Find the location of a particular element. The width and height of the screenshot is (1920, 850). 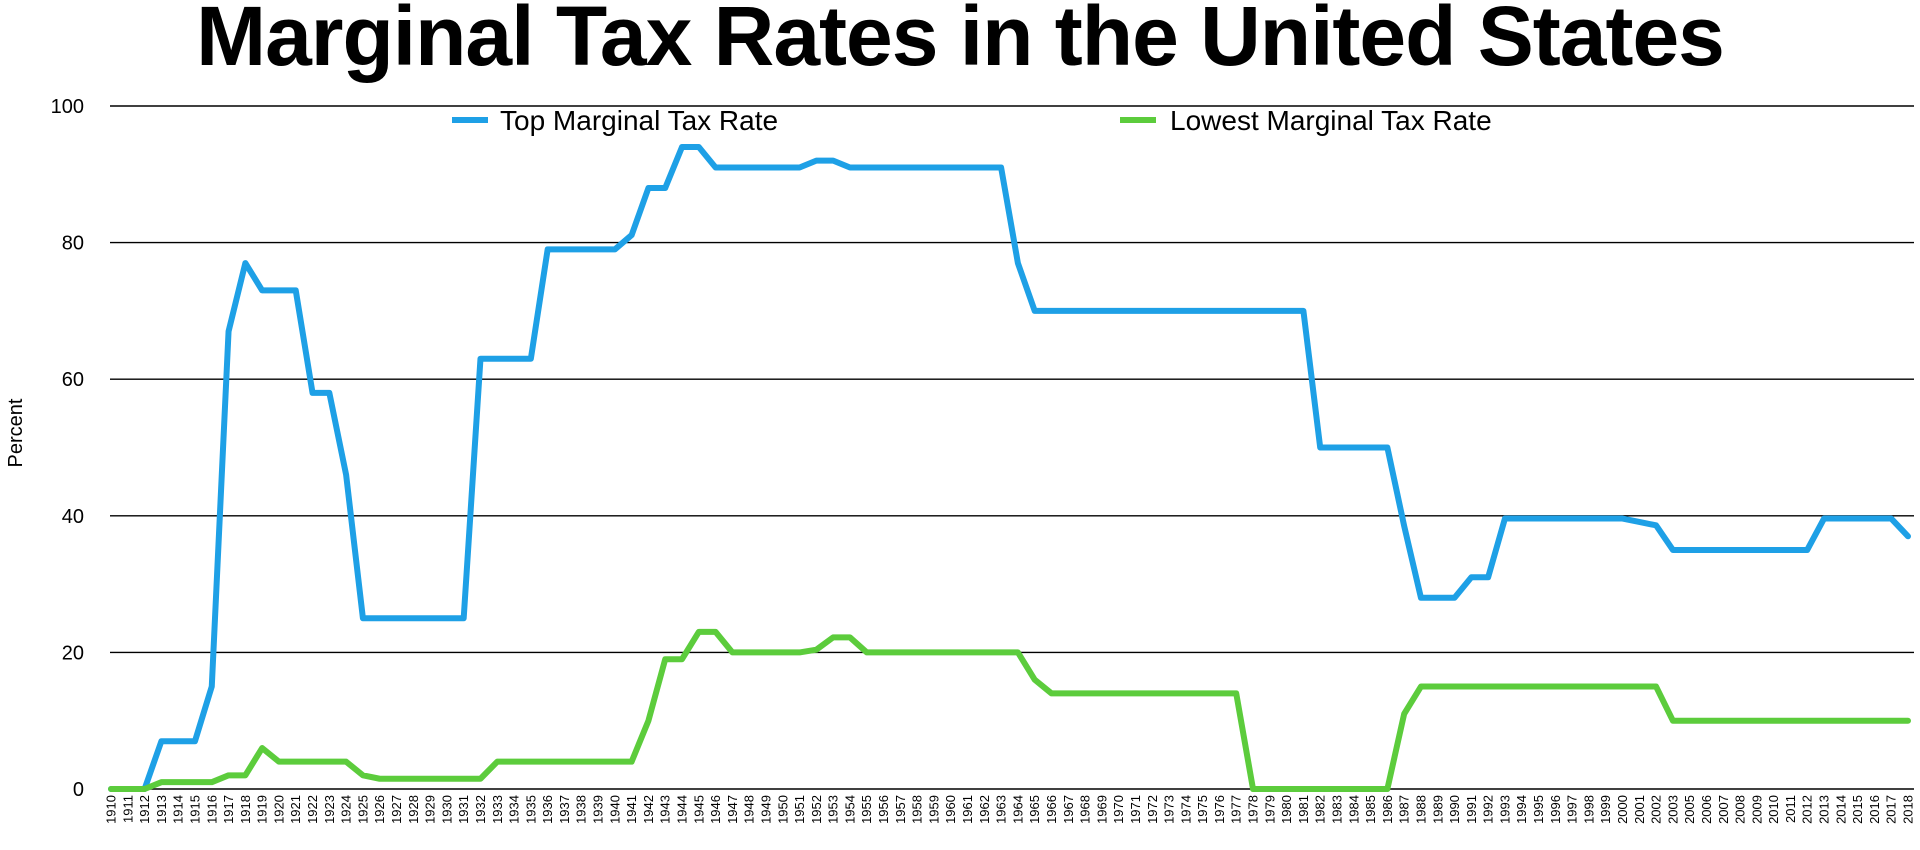

x-tick-label: 2012 is located at coordinates (1807, 809).